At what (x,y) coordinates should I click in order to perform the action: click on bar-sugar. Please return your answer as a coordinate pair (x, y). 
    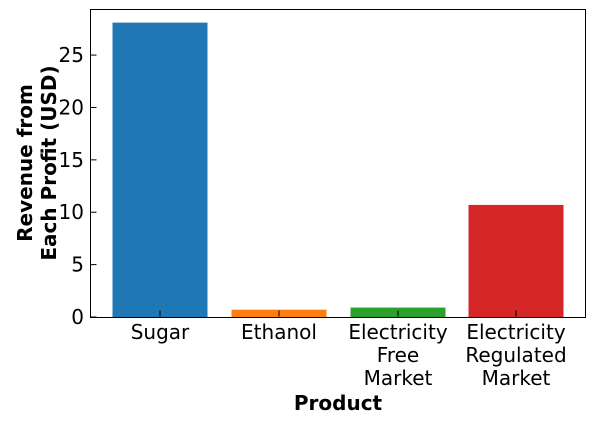
    Looking at the image, I should click on (160, 169).